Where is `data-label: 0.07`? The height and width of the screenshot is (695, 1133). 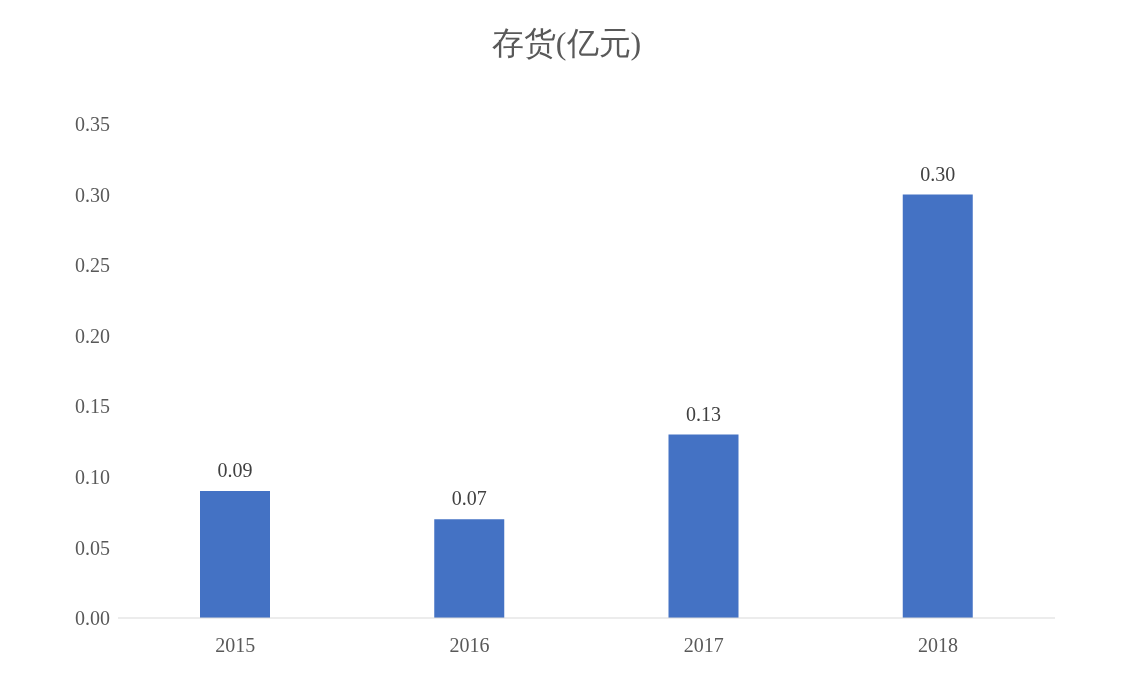
data-label: 0.07 is located at coordinates (469, 498).